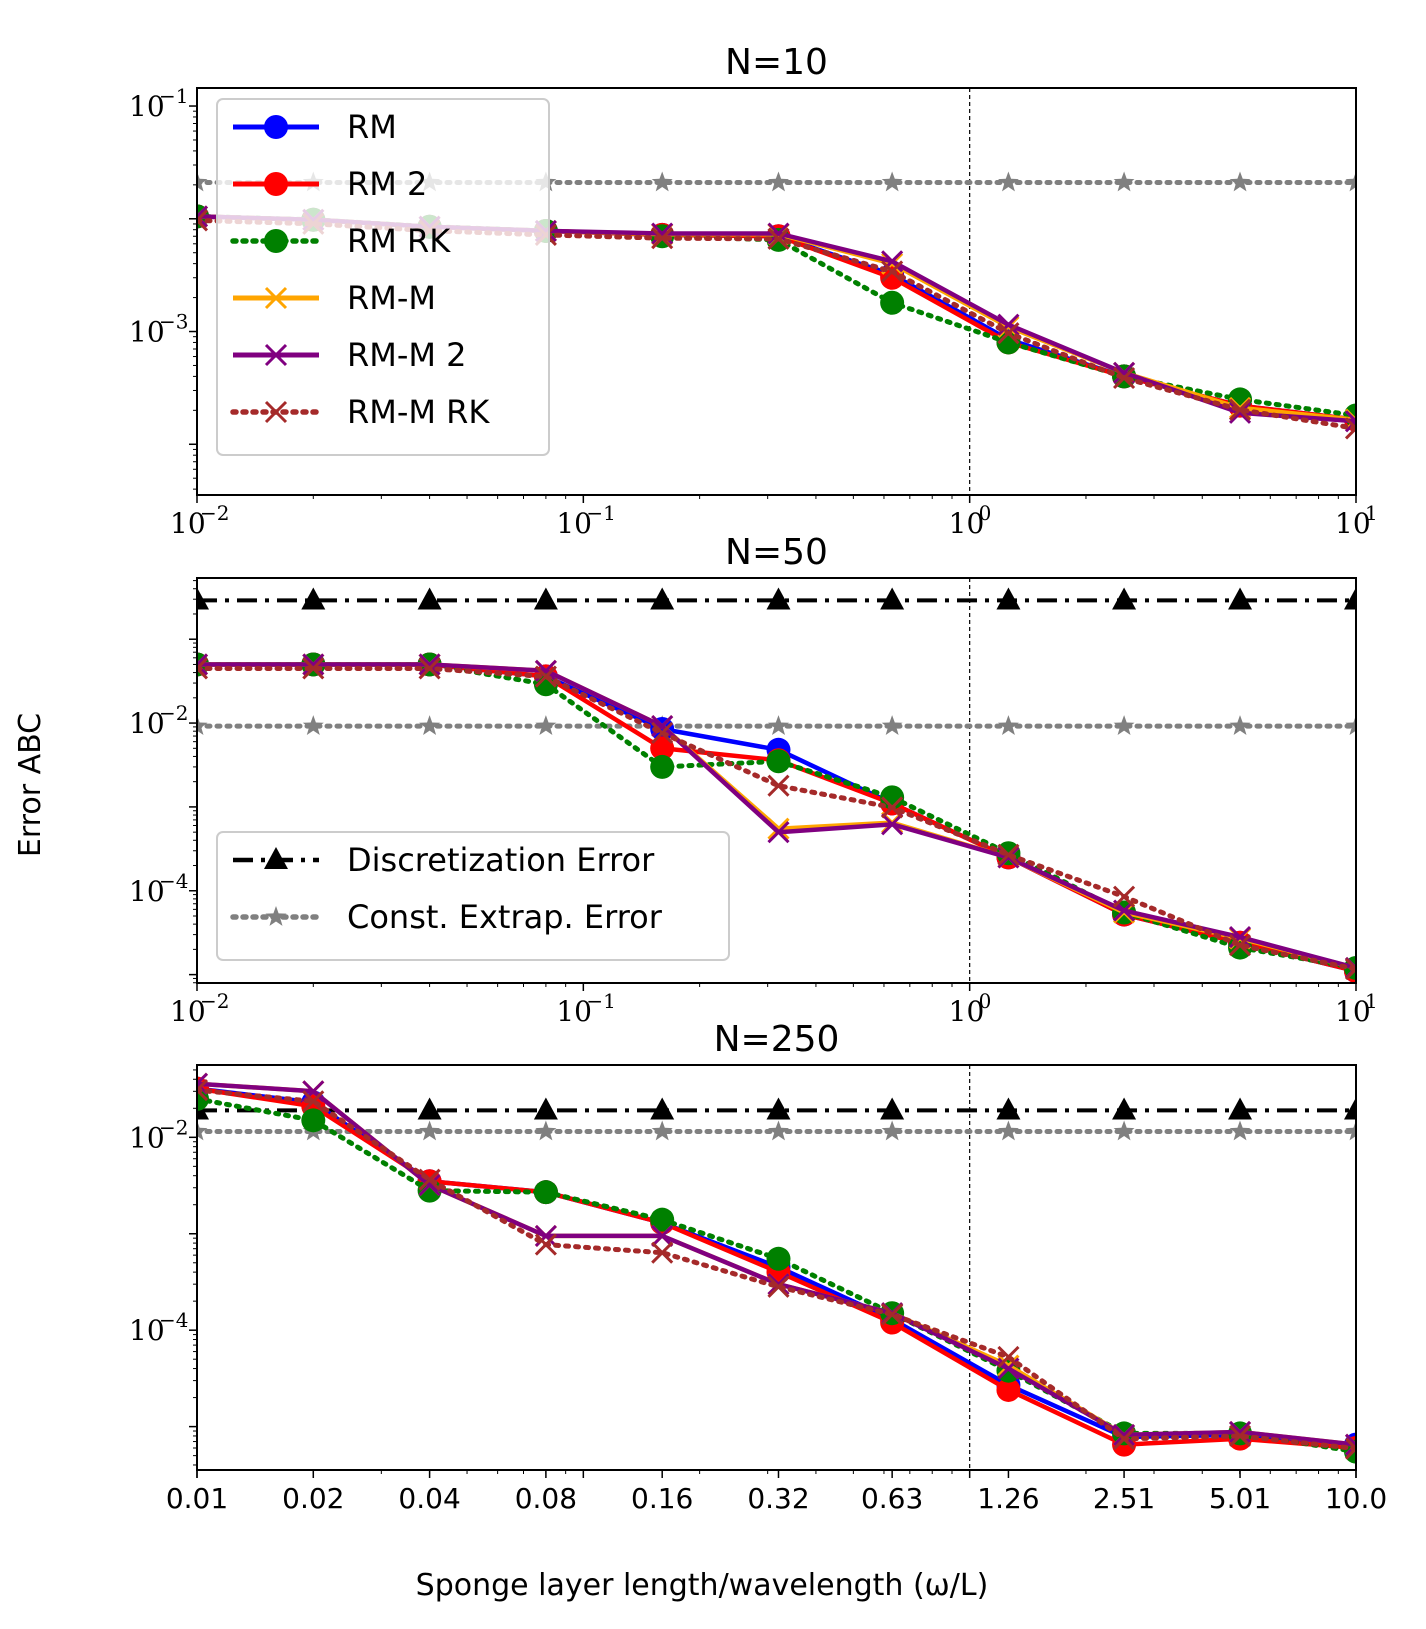 This screenshot has height=1629, width=1426. I want to click on x-tick-label-0-1: 10⁻¹, so click(585, 520).